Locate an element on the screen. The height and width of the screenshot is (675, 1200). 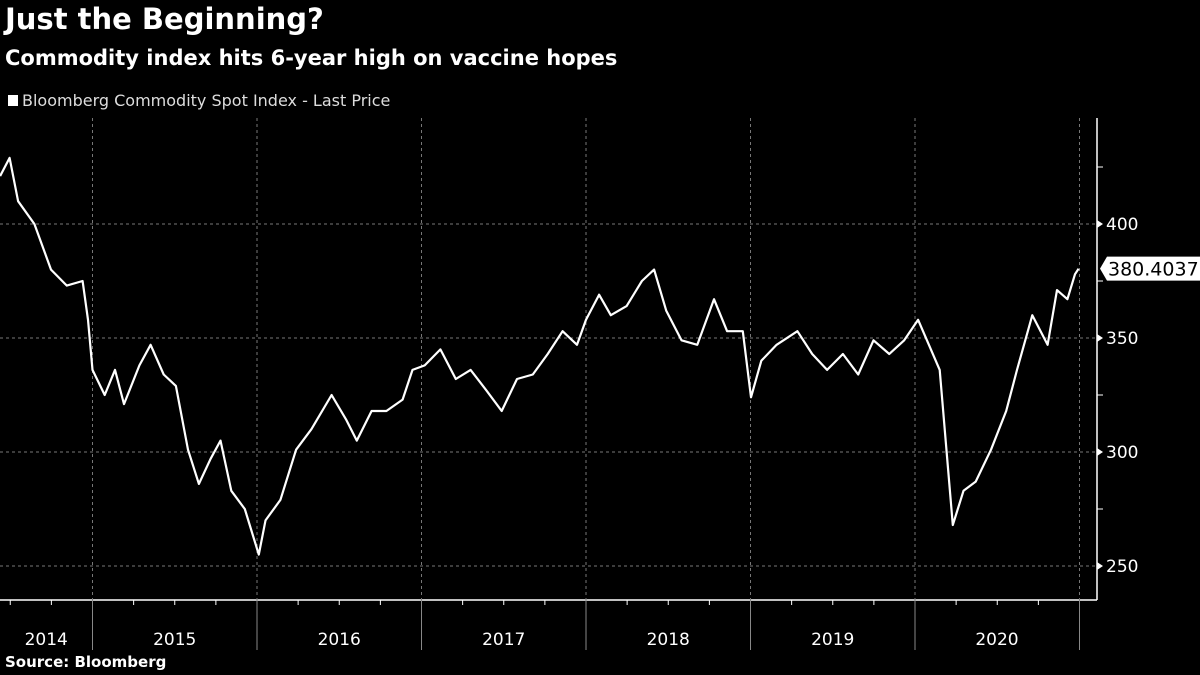
x-tick-label: 2016 is located at coordinates (339, 640).